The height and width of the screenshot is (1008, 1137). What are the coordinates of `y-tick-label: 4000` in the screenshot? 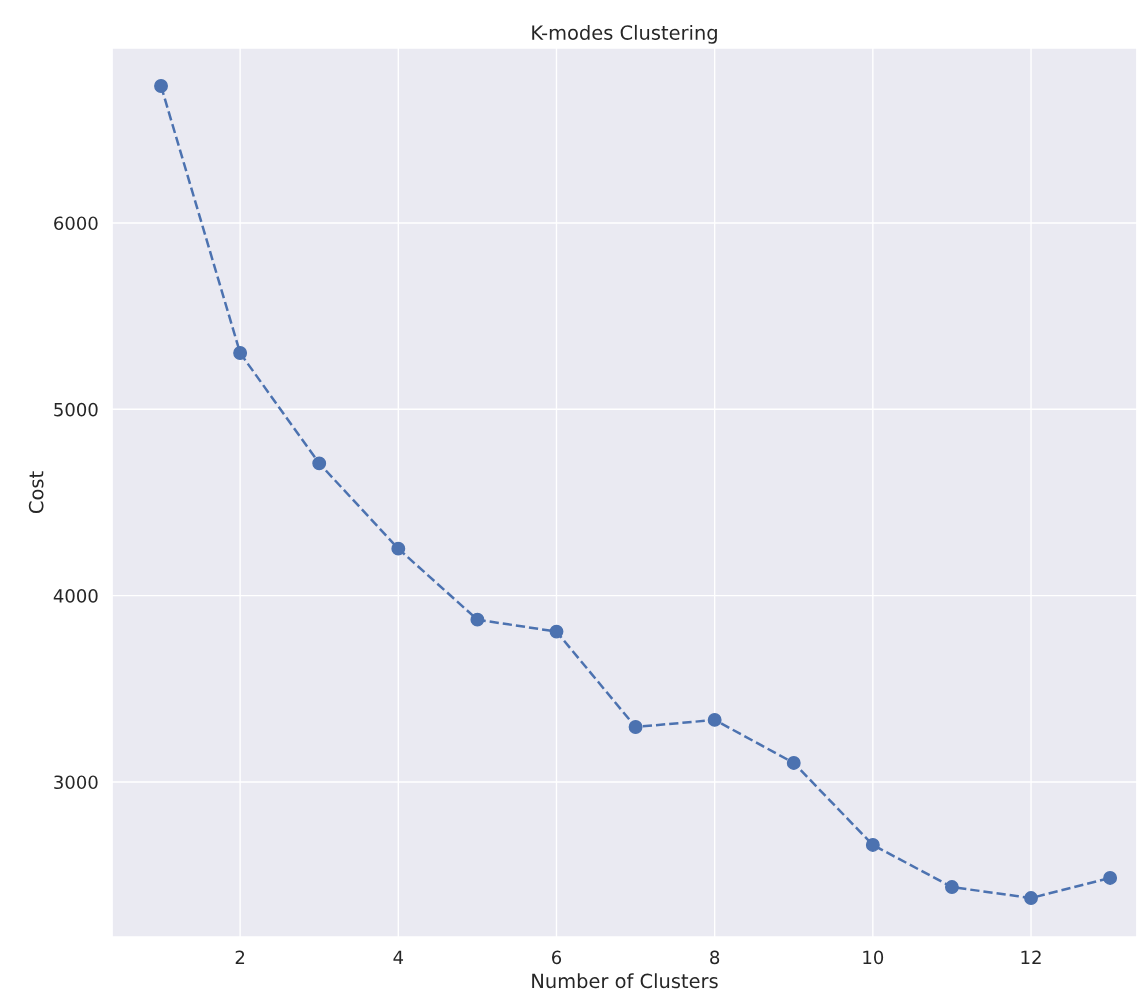 It's located at (75, 596).